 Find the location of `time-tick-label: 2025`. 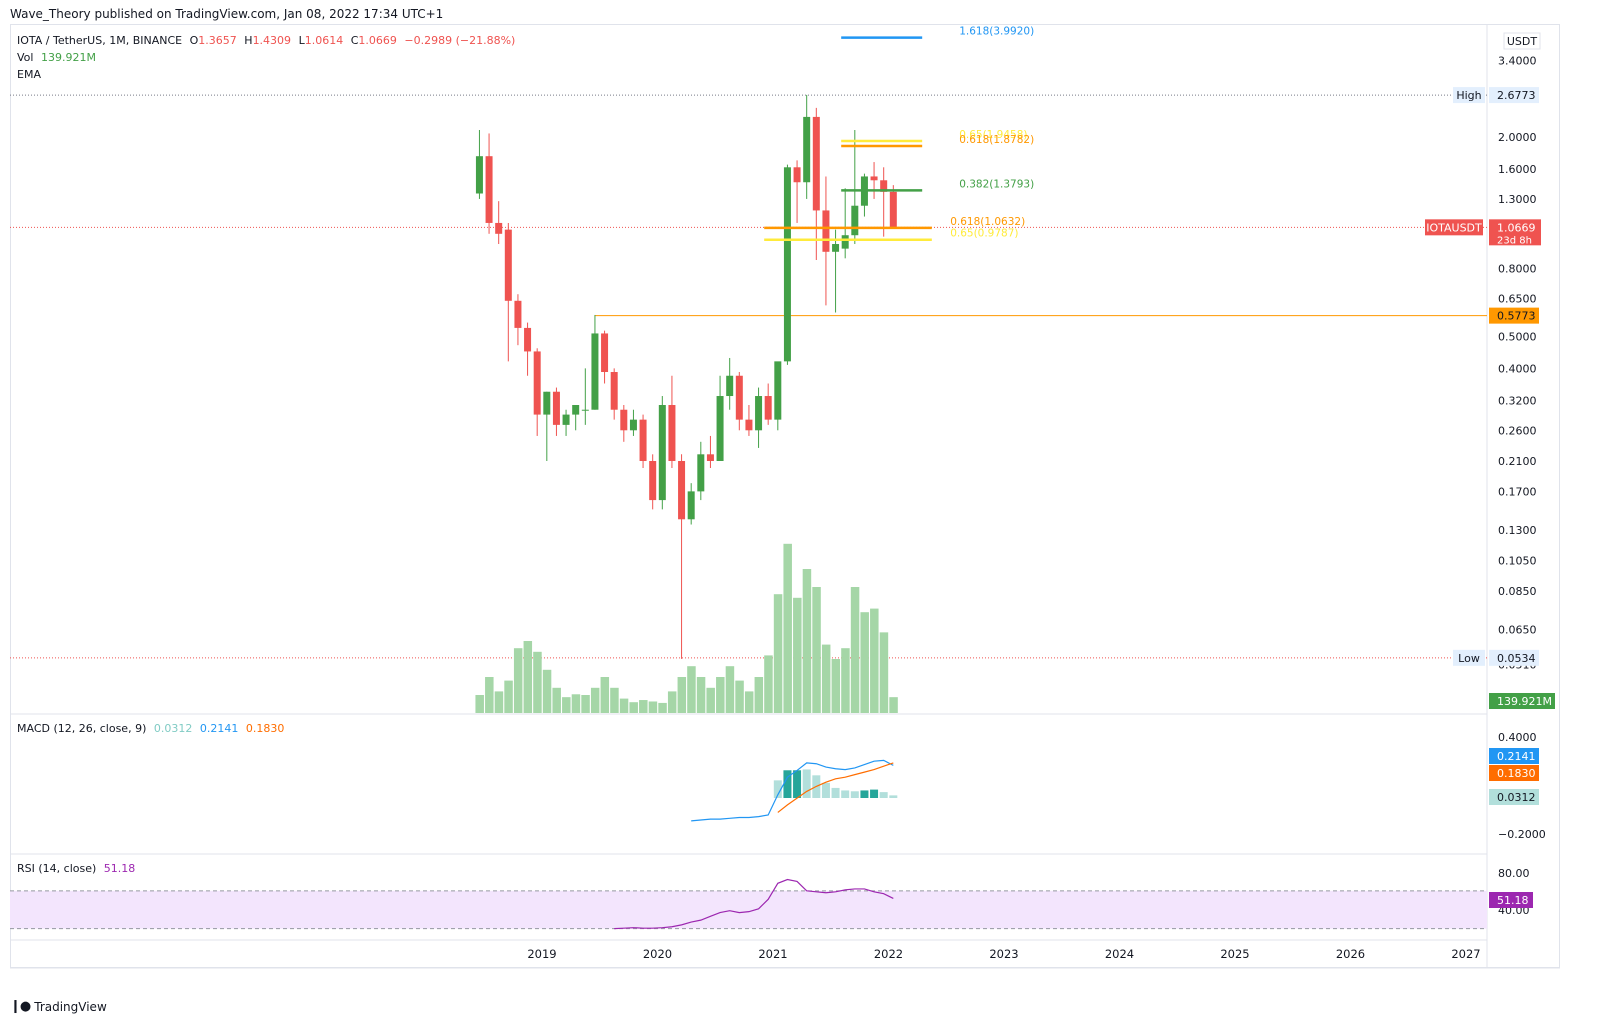

time-tick-label: 2025 is located at coordinates (1234, 954).